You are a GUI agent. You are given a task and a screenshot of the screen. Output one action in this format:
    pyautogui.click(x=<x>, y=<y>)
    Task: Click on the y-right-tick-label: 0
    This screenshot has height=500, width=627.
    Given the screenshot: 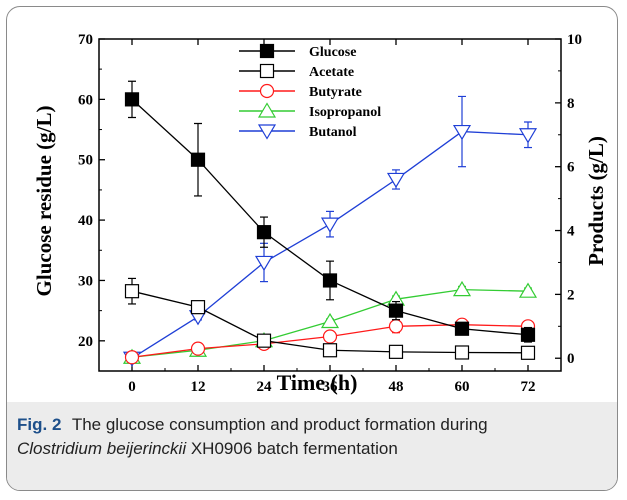 What is the action you would take?
    pyautogui.click(x=571, y=359)
    